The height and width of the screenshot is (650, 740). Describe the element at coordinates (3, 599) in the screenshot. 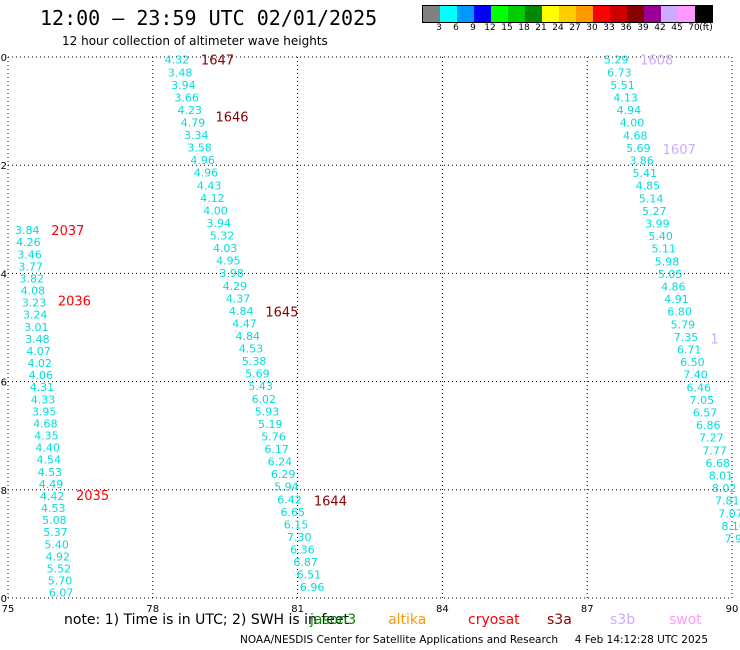

I see `y-tick-label: -10` at that location.